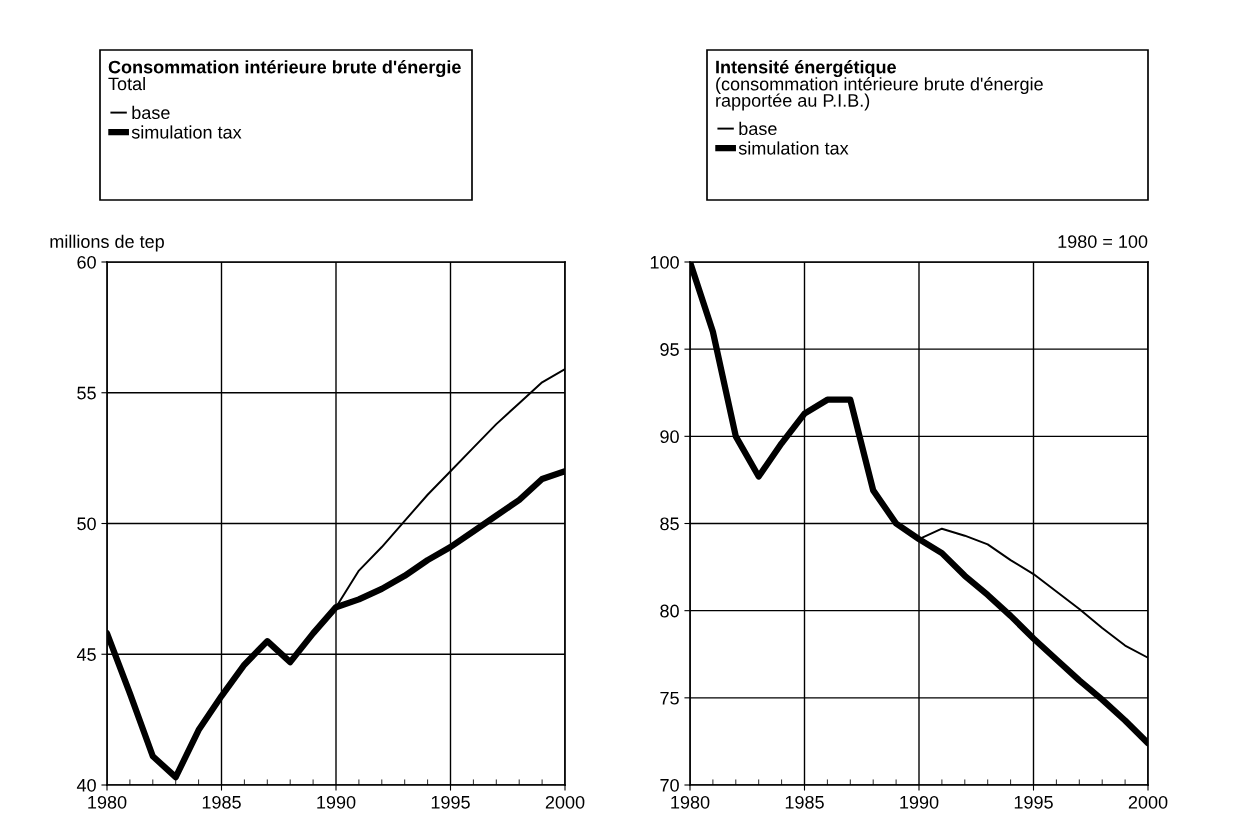 The width and height of the screenshot is (1239, 818). What do you see at coordinates (86, 785) in the screenshot?
I see `y-tick-label: 40` at bounding box center [86, 785].